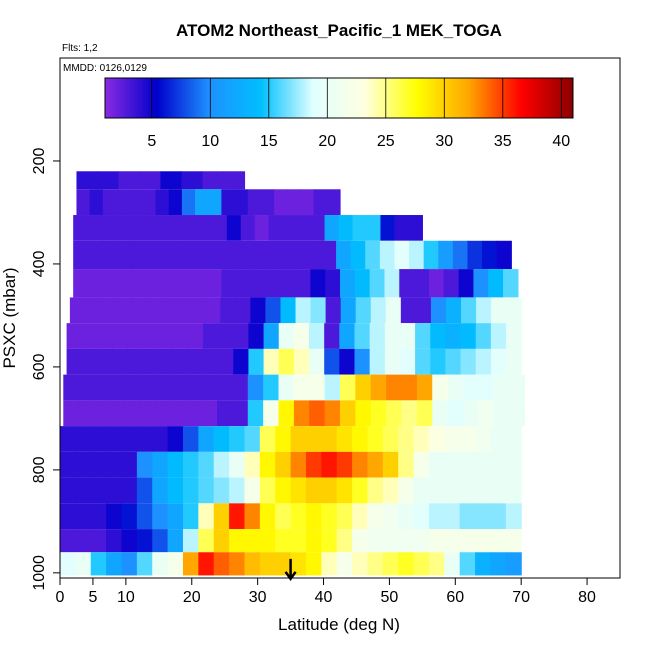 The width and height of the screenshot is (650, 650). I want to click on date-note: MMDD: 0126,0129, so click(105, 68).